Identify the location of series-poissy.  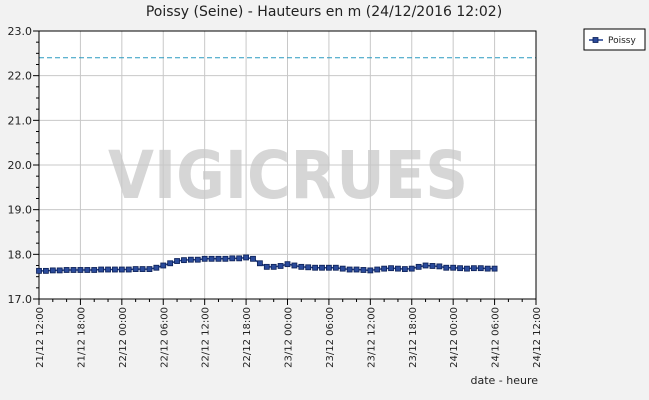
(267, 264).